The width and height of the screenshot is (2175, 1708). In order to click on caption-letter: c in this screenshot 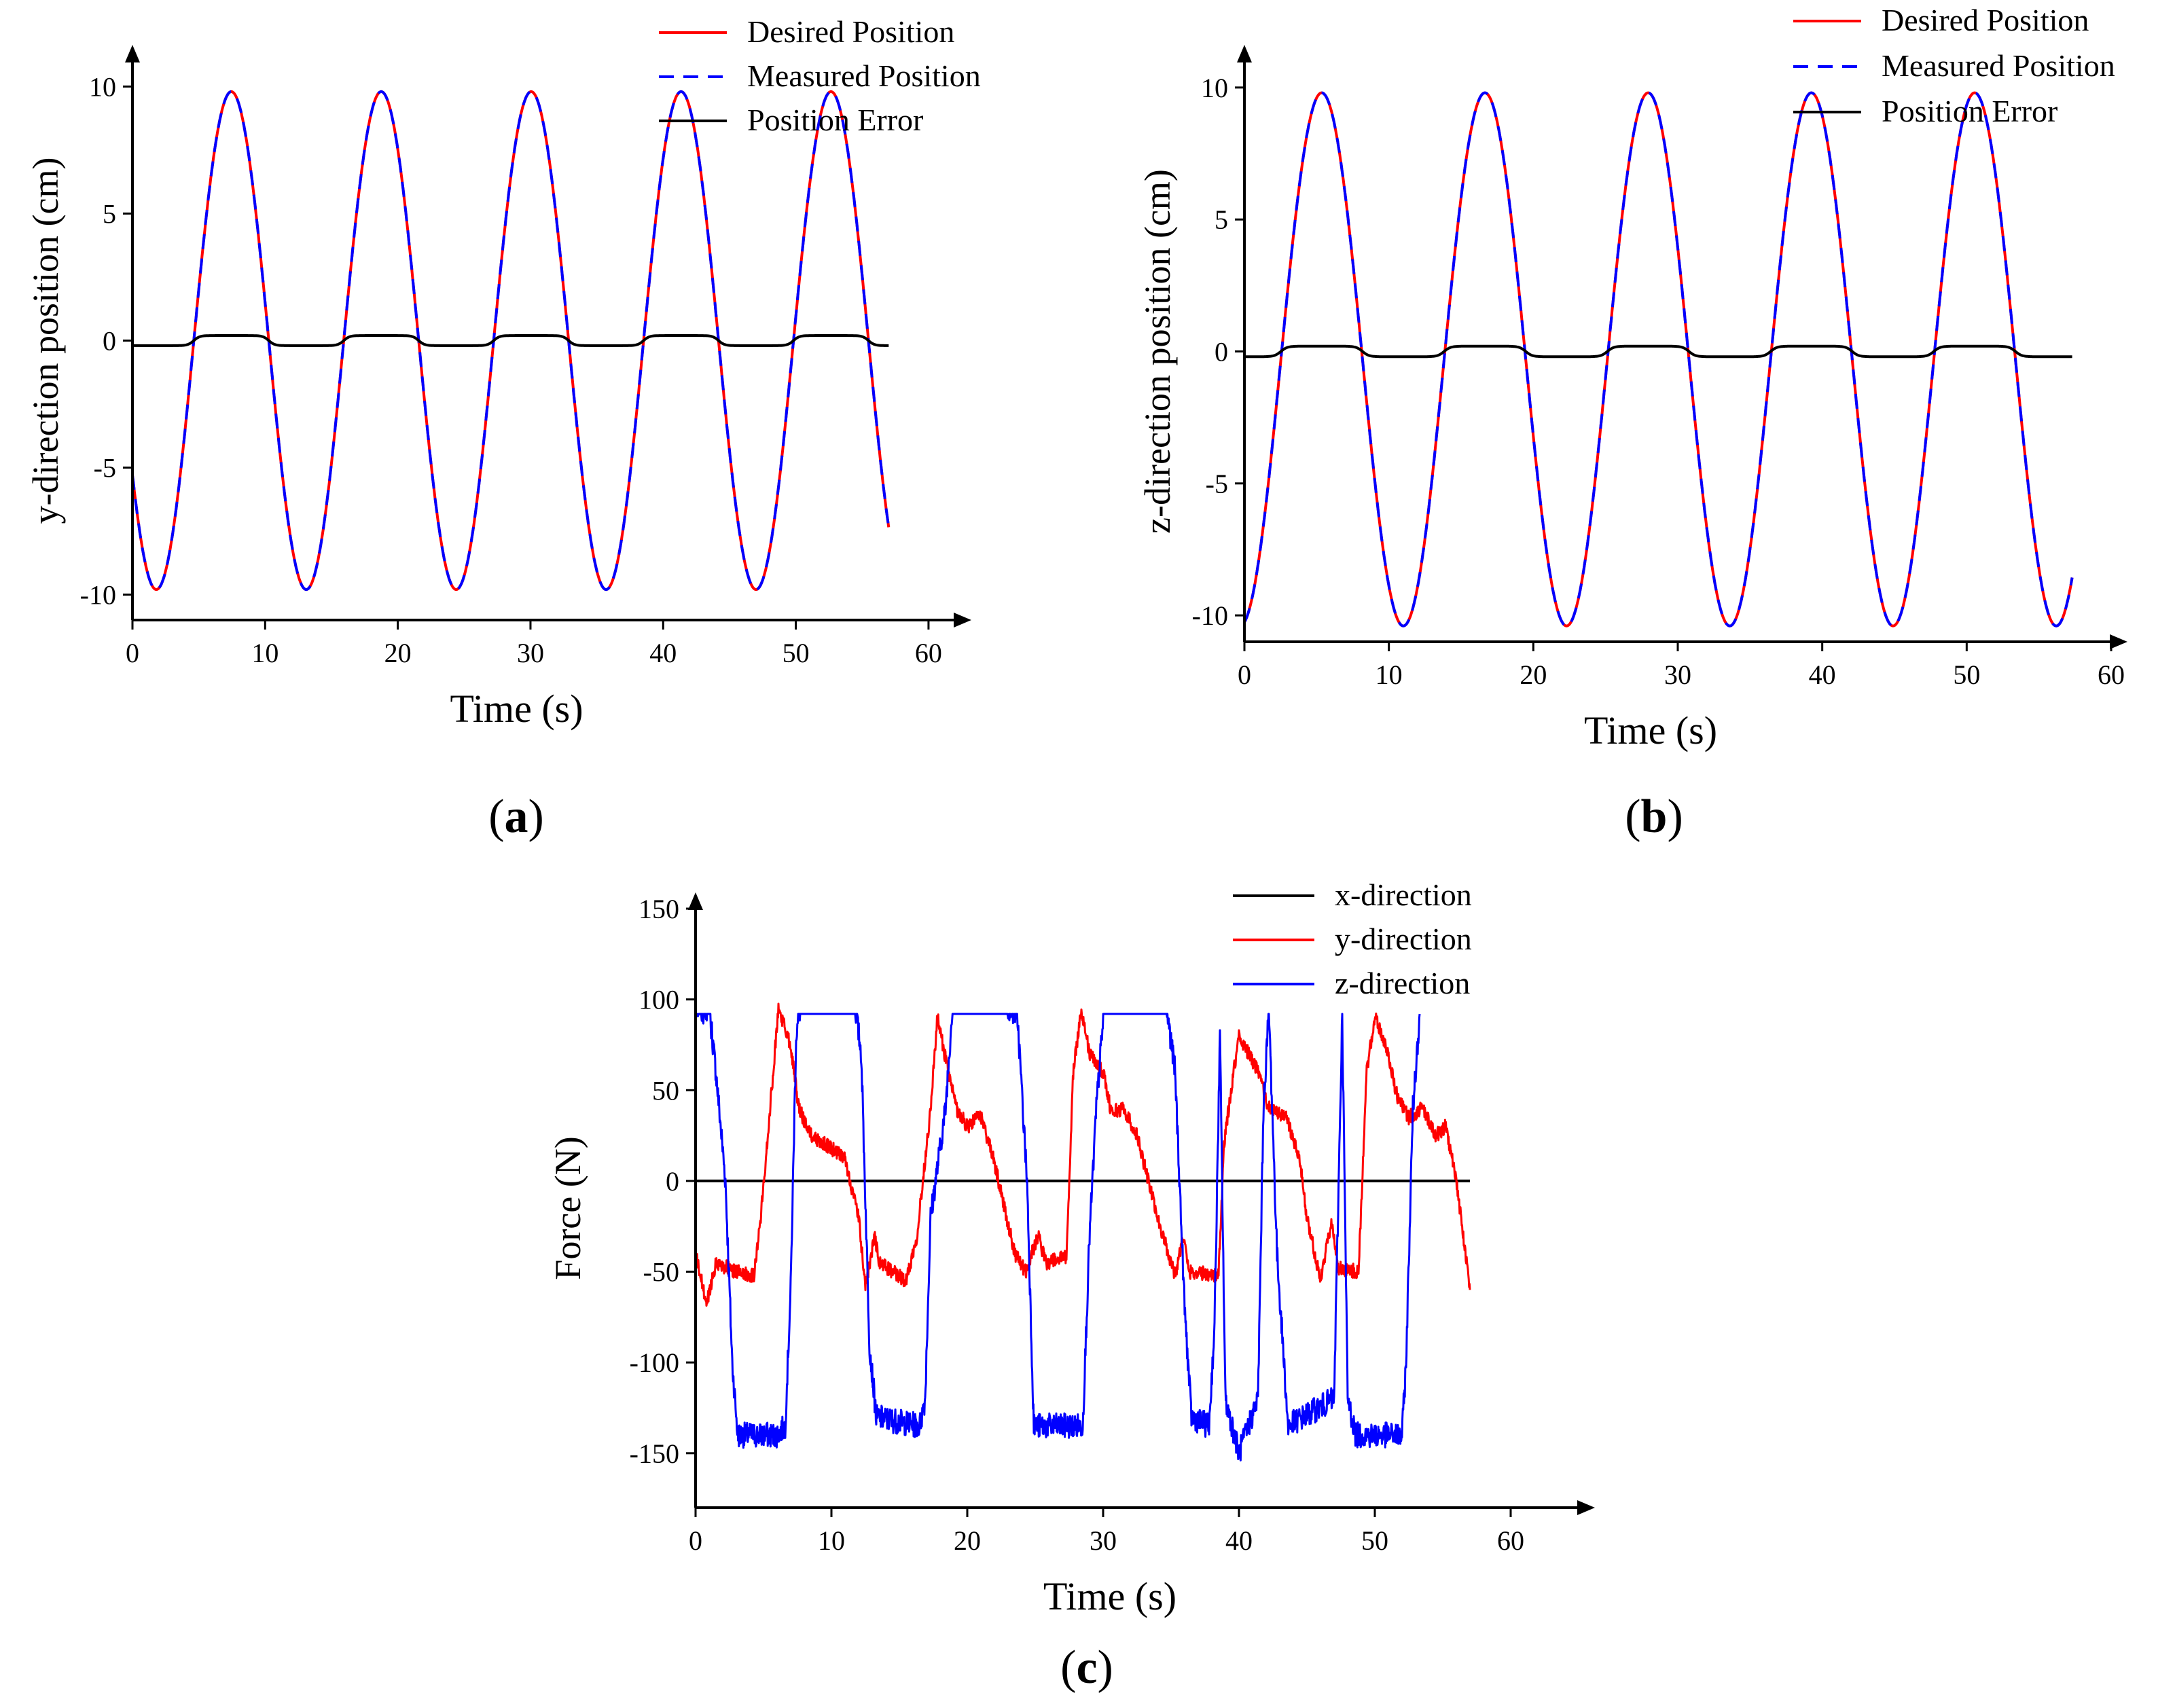, I will do `click(1086, 1667)`.